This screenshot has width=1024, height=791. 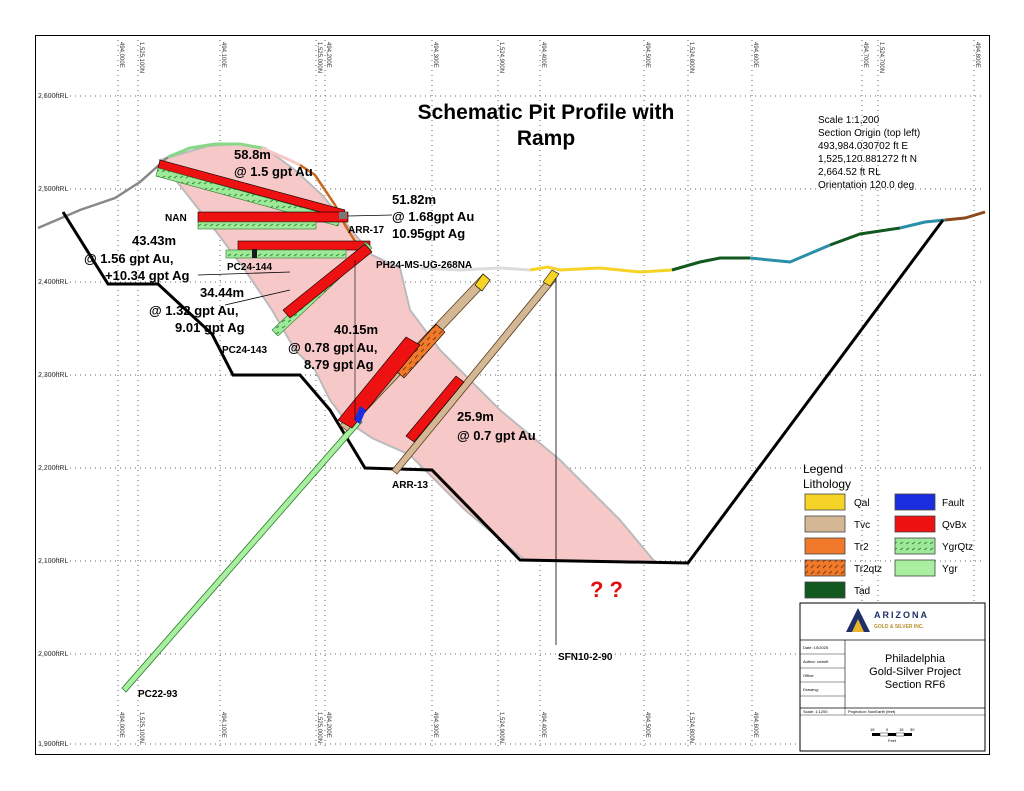 I want to click on scale-bar: 15 0 15 30 Feet, so click(x=892, y=735).